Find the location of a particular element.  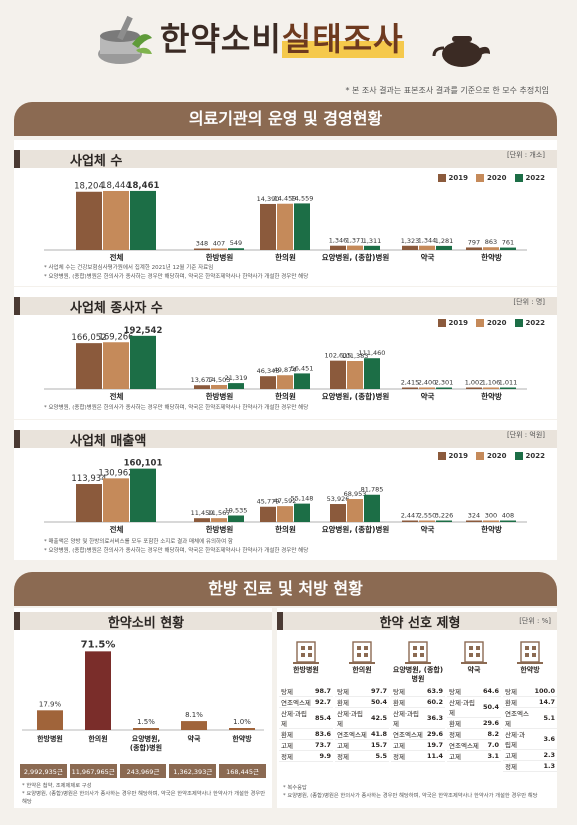

table-row: 연조엑스제 41.8 is located at coordinates (362, 734).